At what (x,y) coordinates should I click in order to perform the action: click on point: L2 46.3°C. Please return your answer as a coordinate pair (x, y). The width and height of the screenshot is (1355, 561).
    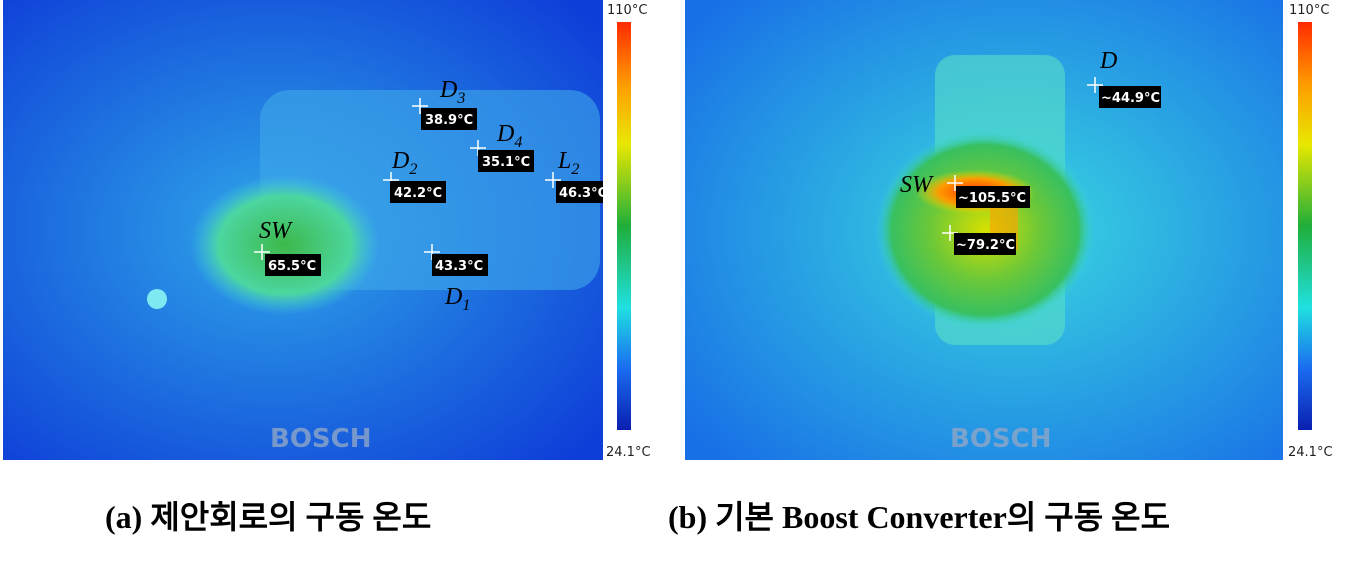
    Looking at the image, I should click on (576, 175).